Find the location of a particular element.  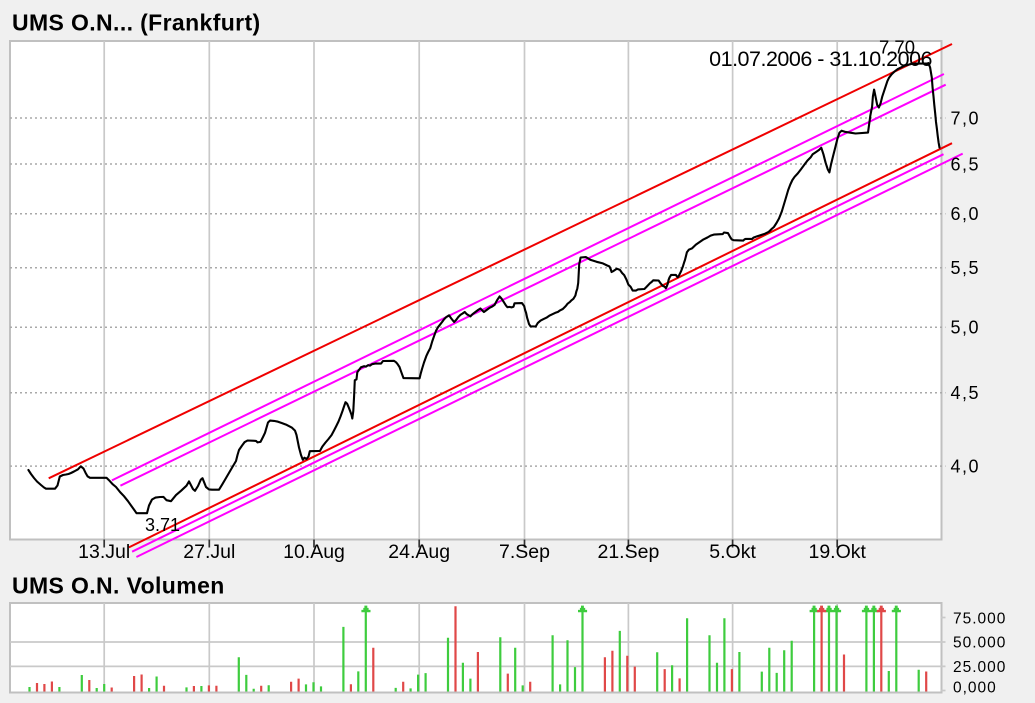

svg-text: 6,0 is located at coordinates (966, 214).